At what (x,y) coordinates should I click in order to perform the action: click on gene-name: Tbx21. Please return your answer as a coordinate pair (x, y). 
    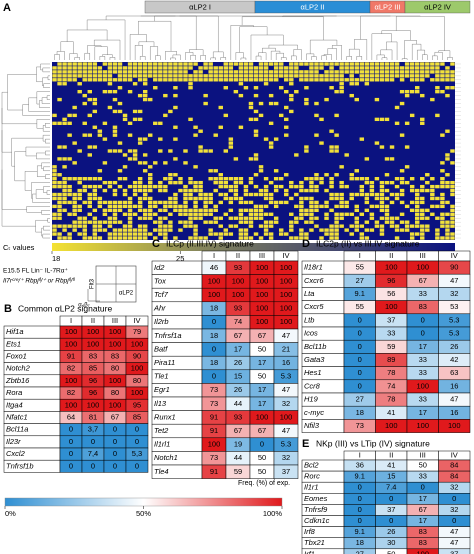
    Looking at the image, I should click on (314, 542).